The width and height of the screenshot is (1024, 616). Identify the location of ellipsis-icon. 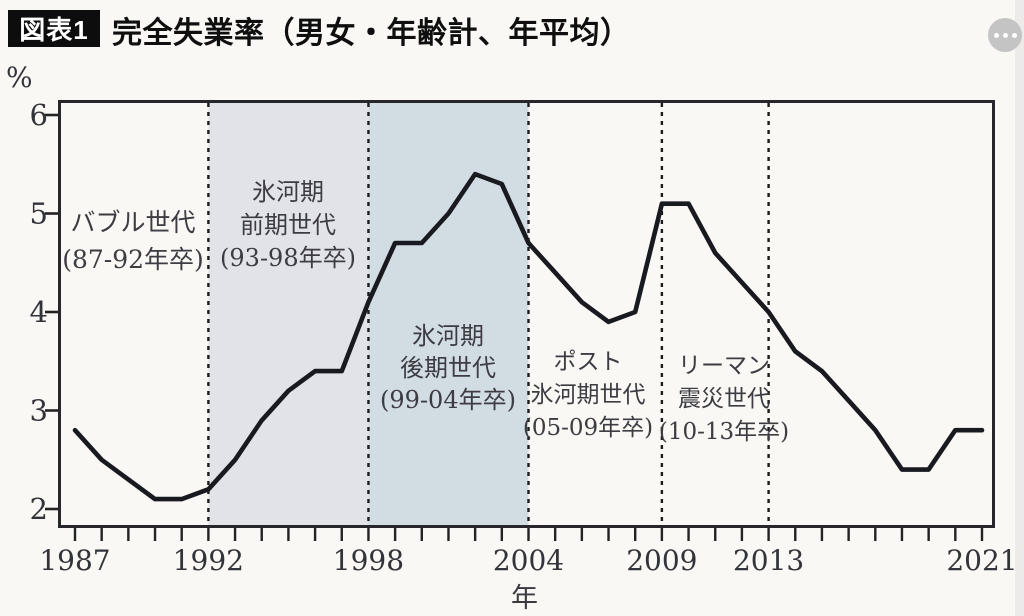
(1005, 35).